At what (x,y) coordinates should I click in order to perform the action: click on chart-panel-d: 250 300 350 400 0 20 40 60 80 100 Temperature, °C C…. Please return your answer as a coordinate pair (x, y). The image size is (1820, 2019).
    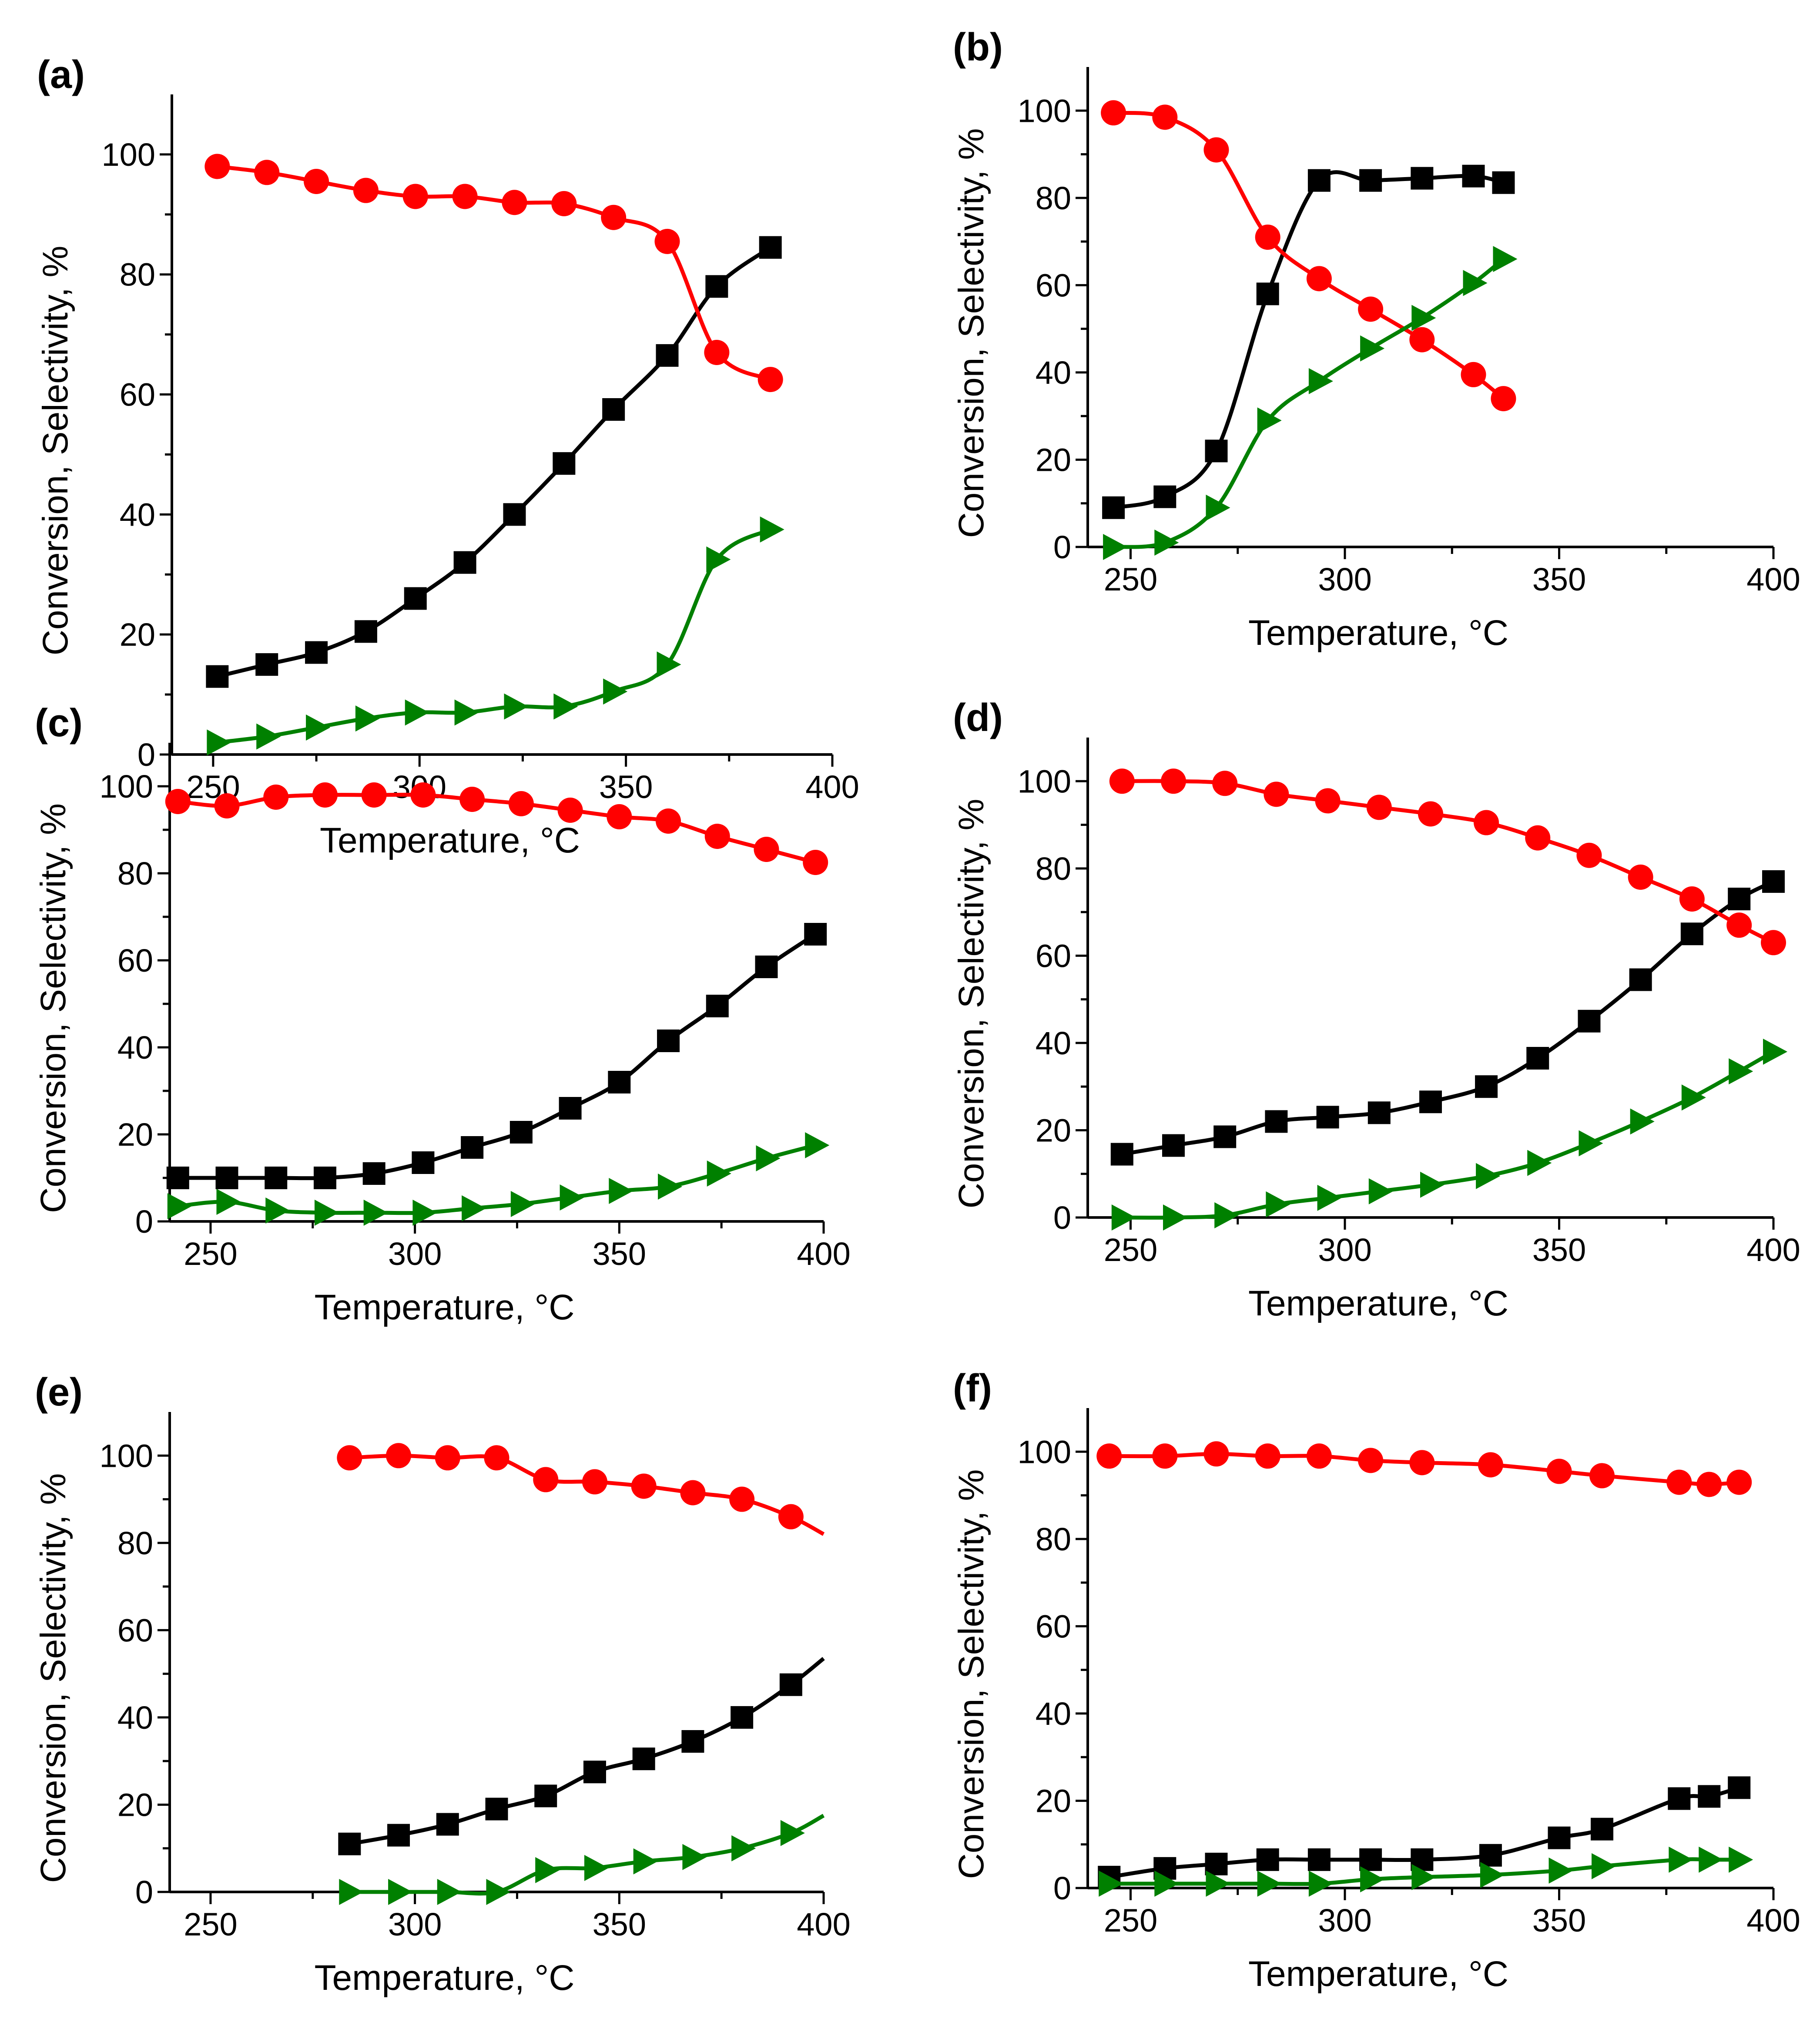
    Looking at the image, I should click on (1376, 1009).